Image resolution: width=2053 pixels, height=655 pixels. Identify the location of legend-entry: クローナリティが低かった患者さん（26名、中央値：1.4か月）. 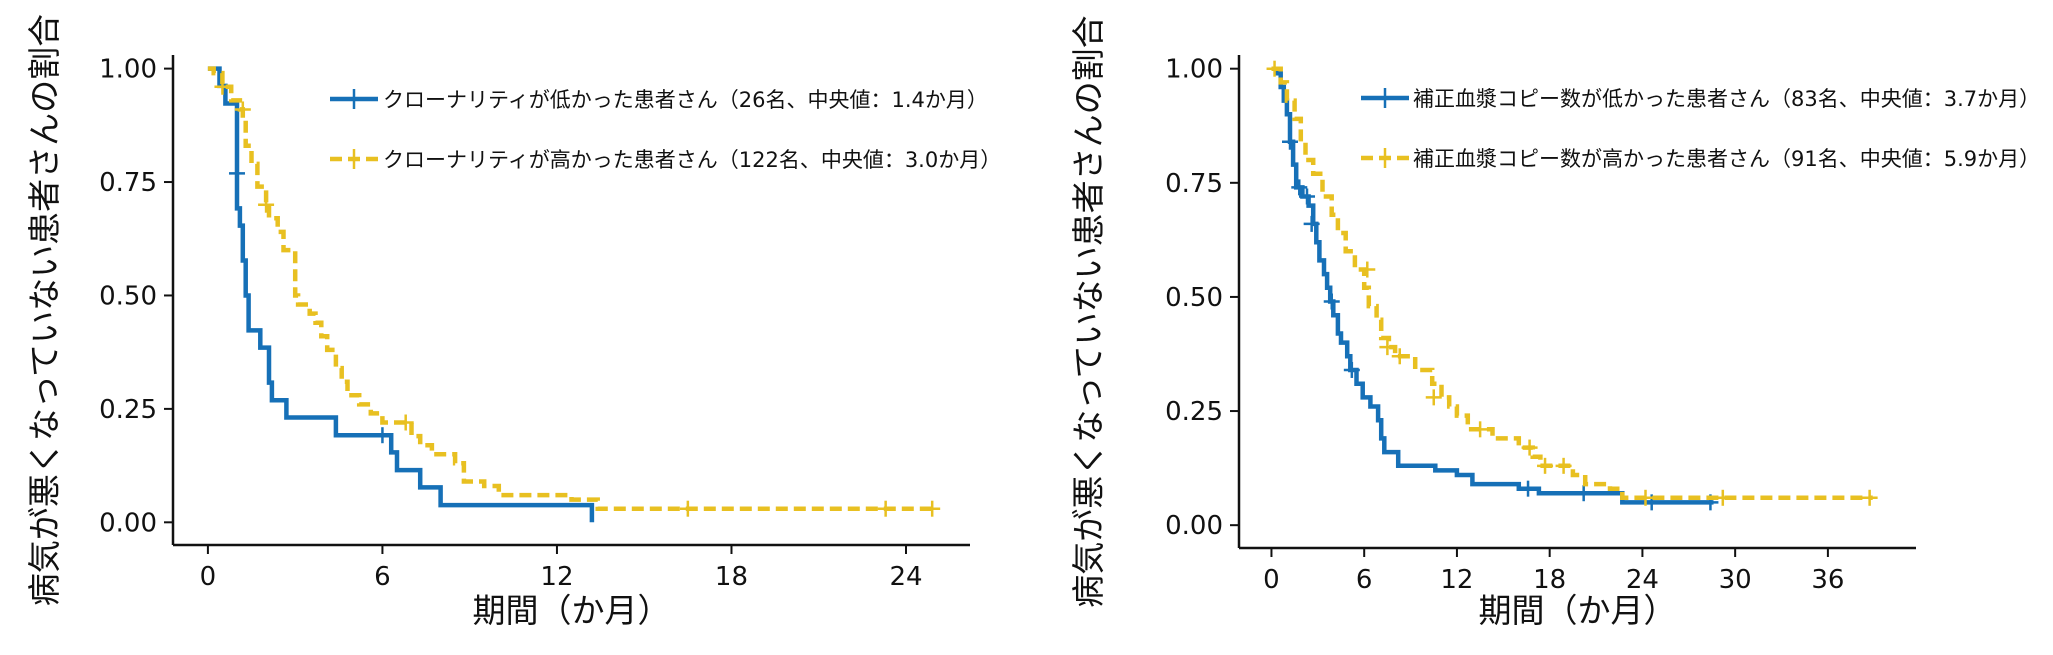
(659, 100).